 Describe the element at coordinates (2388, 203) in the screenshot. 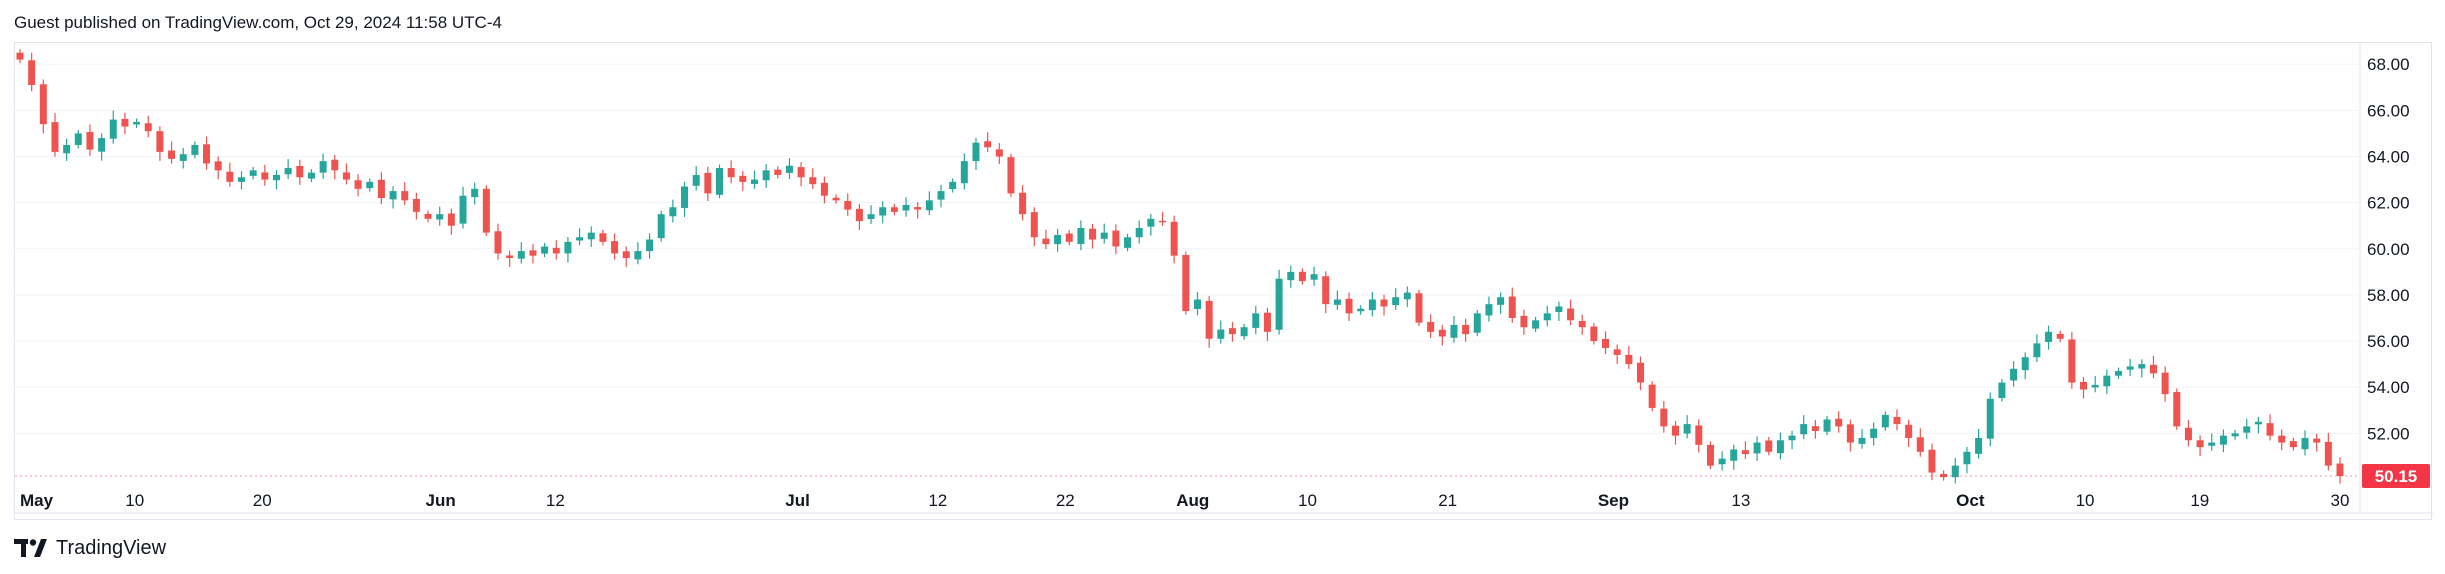

I see `y-tick-label: 62.00` at that location.